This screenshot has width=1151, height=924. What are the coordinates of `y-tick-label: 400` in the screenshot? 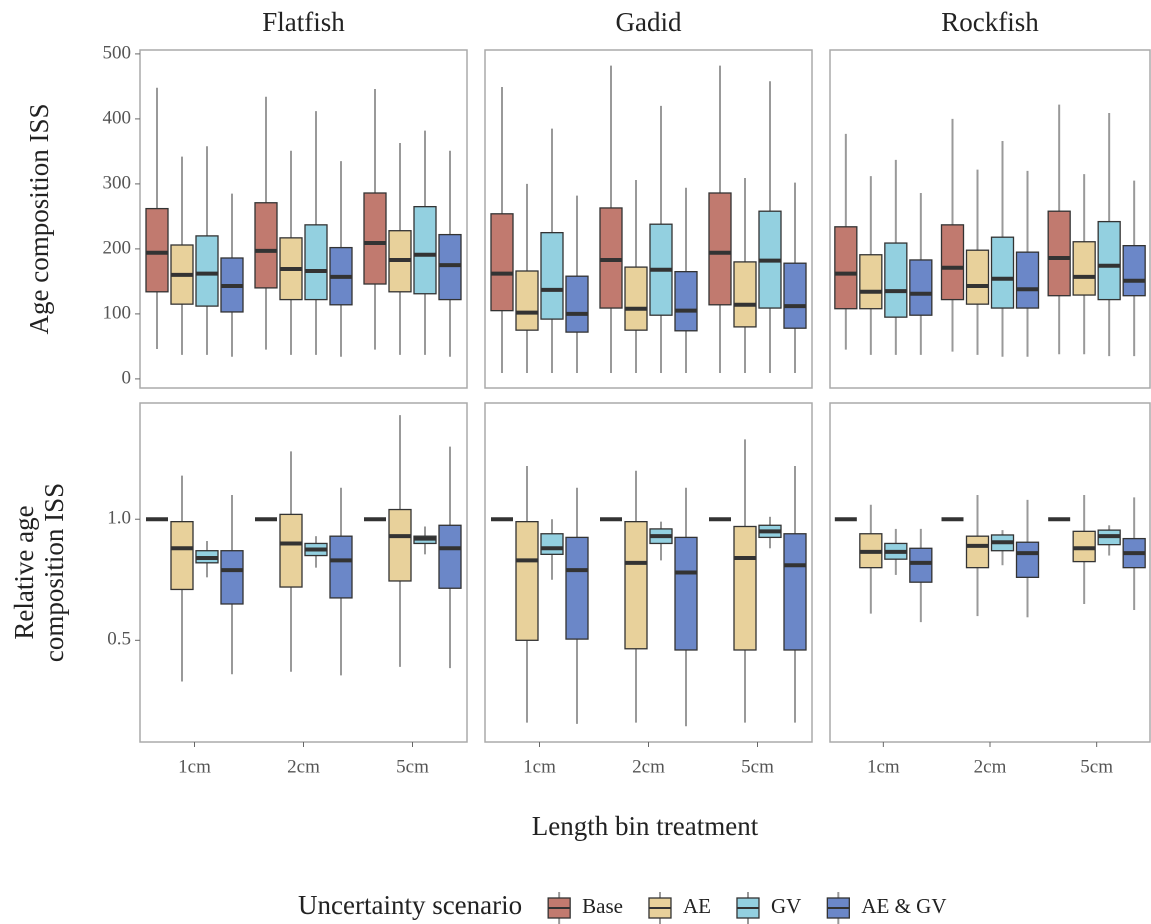 It's located at (117, 117).